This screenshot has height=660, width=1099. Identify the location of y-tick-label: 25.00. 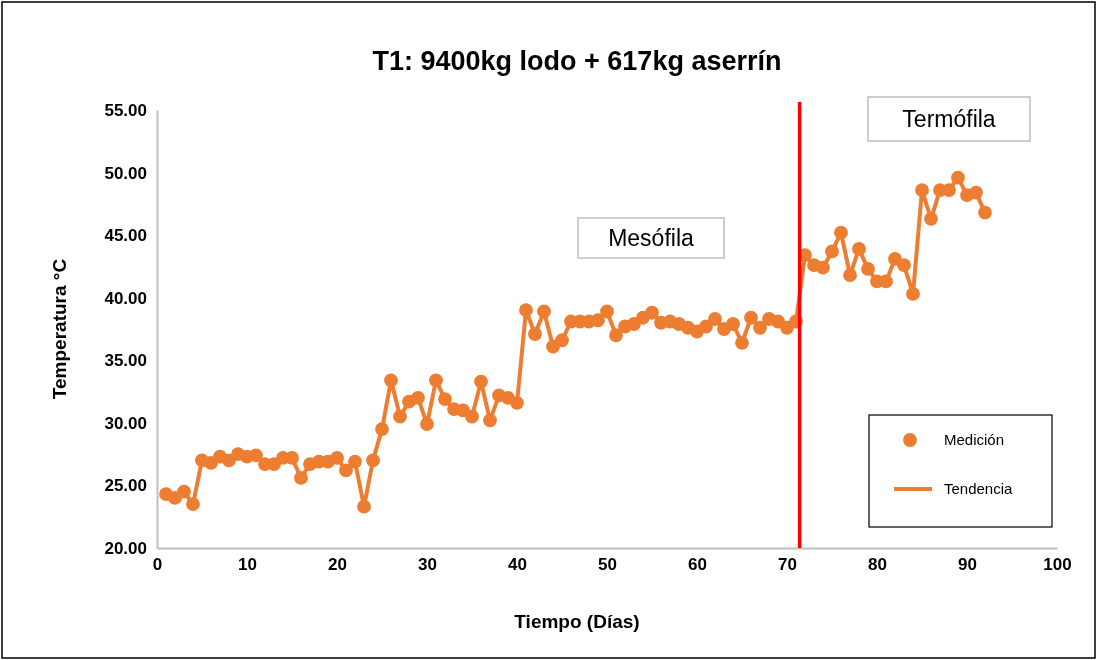
(125, 486).